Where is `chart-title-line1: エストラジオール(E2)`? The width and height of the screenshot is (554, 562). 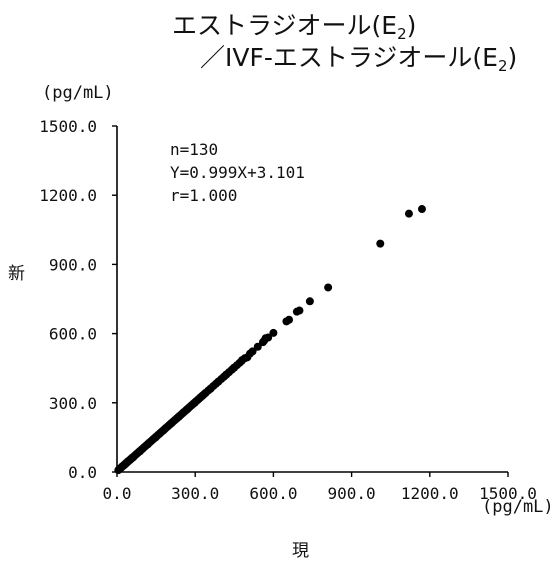
chart-title-line1: エストラジオール(E2) is located at coordinates (294, 27).